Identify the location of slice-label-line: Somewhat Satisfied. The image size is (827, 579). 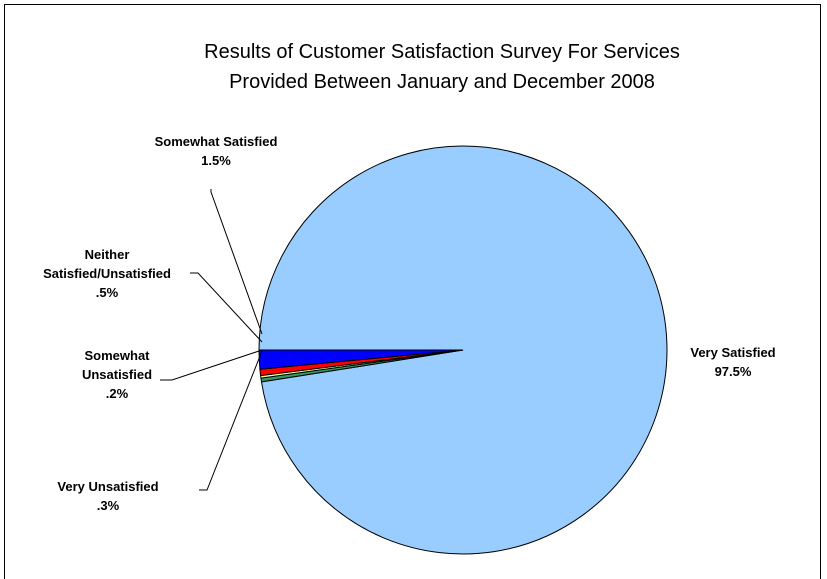
(216, 141).